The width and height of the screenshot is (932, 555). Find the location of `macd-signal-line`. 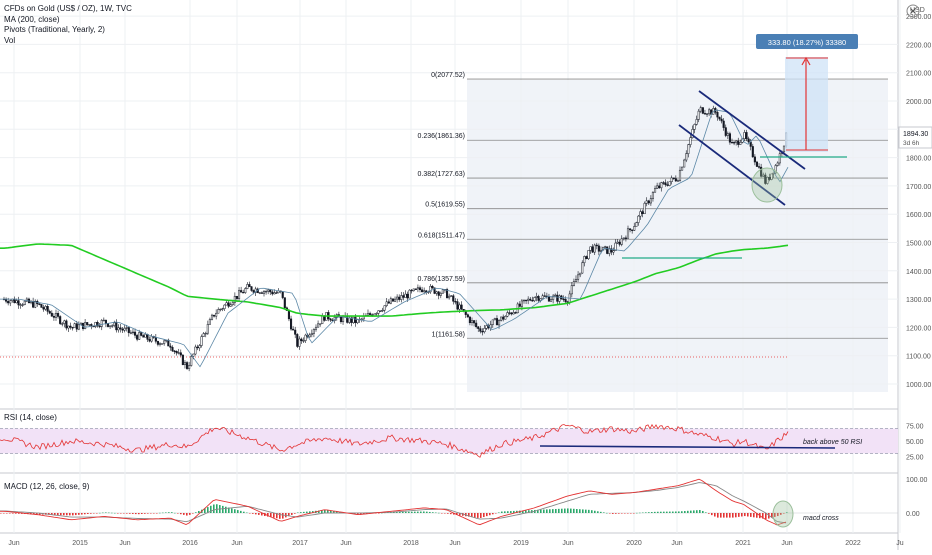

macd-signal-line is located at coordinates (393, 503).